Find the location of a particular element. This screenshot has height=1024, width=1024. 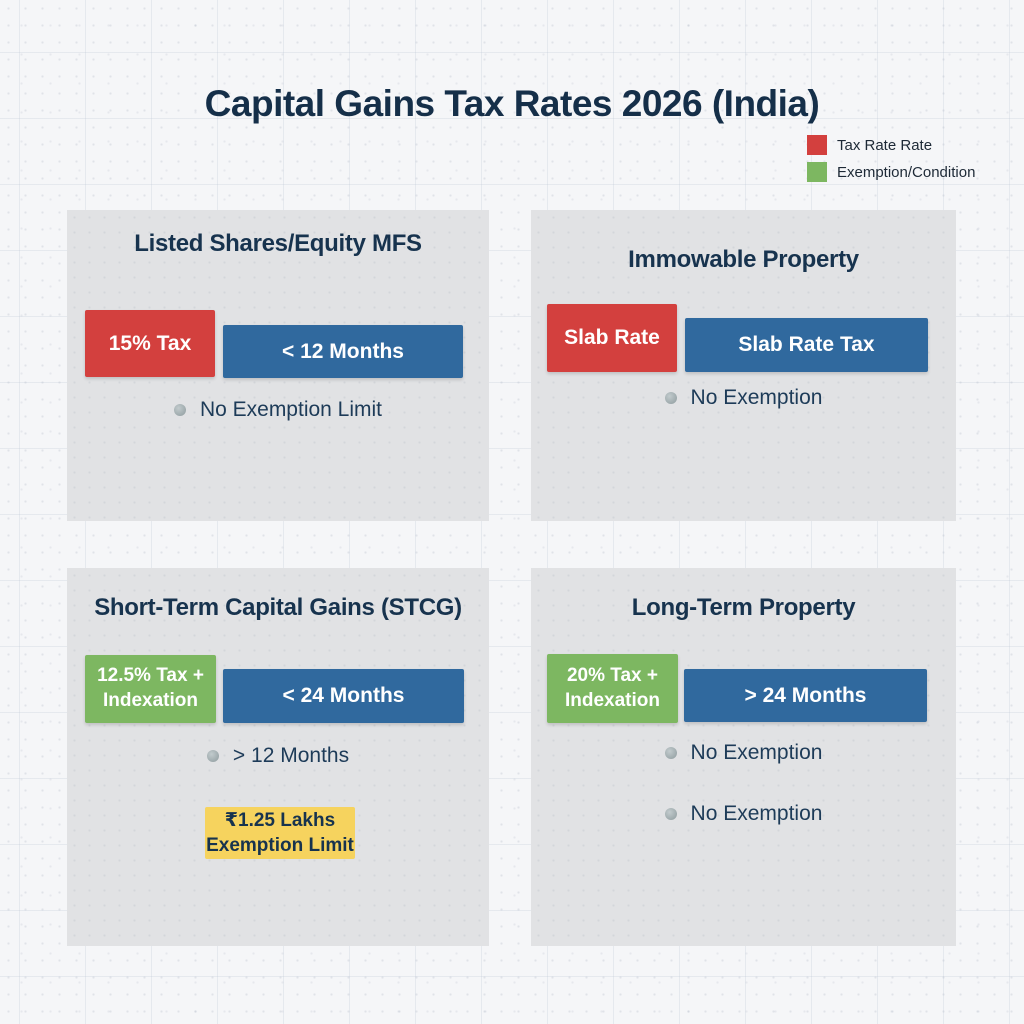

holding-period-label: Slab Rate Tax is located at coordinates (806, 344).